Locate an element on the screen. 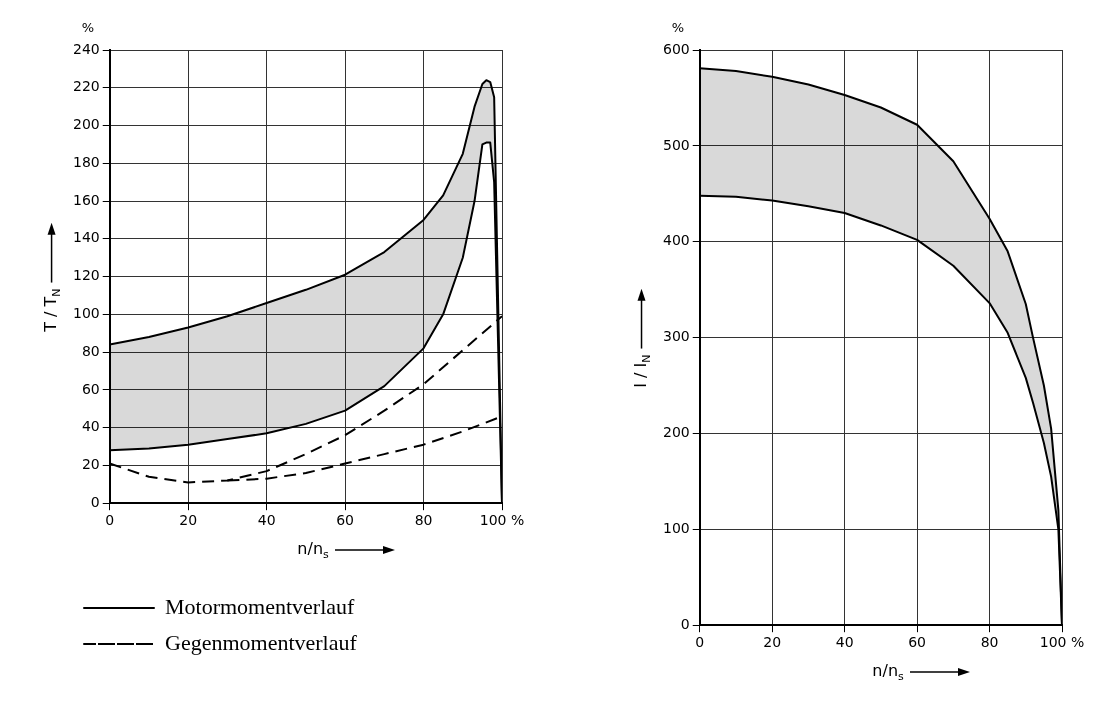 The image size is (1109, 727). y-tick-label: 500 is located at coordinates (676, 144).